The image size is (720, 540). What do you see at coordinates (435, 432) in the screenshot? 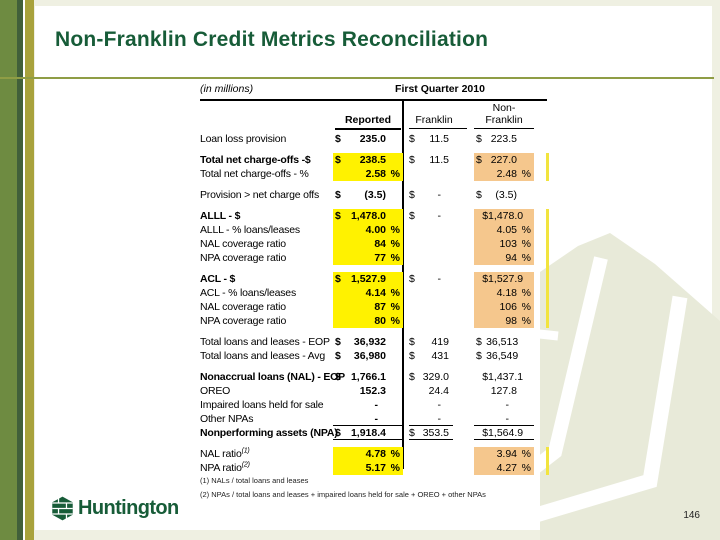
I see `franklin-value: 353.5` at bounding box center [435, 432].